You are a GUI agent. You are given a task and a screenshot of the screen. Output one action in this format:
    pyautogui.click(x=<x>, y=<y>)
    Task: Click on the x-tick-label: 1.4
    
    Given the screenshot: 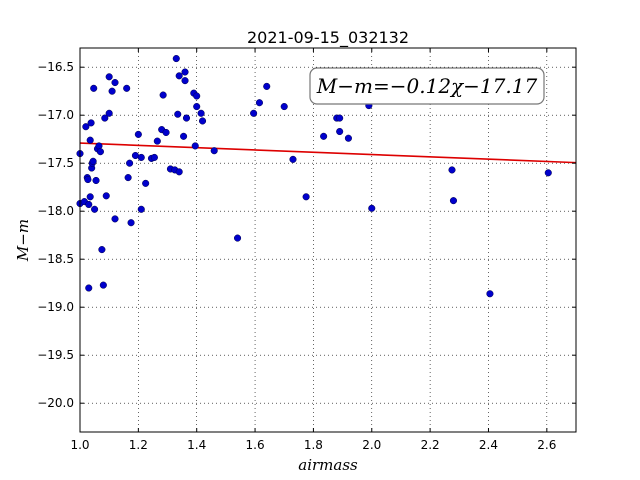 What is the action you would take?
    pyautogui.click(x=196, y=445)
    